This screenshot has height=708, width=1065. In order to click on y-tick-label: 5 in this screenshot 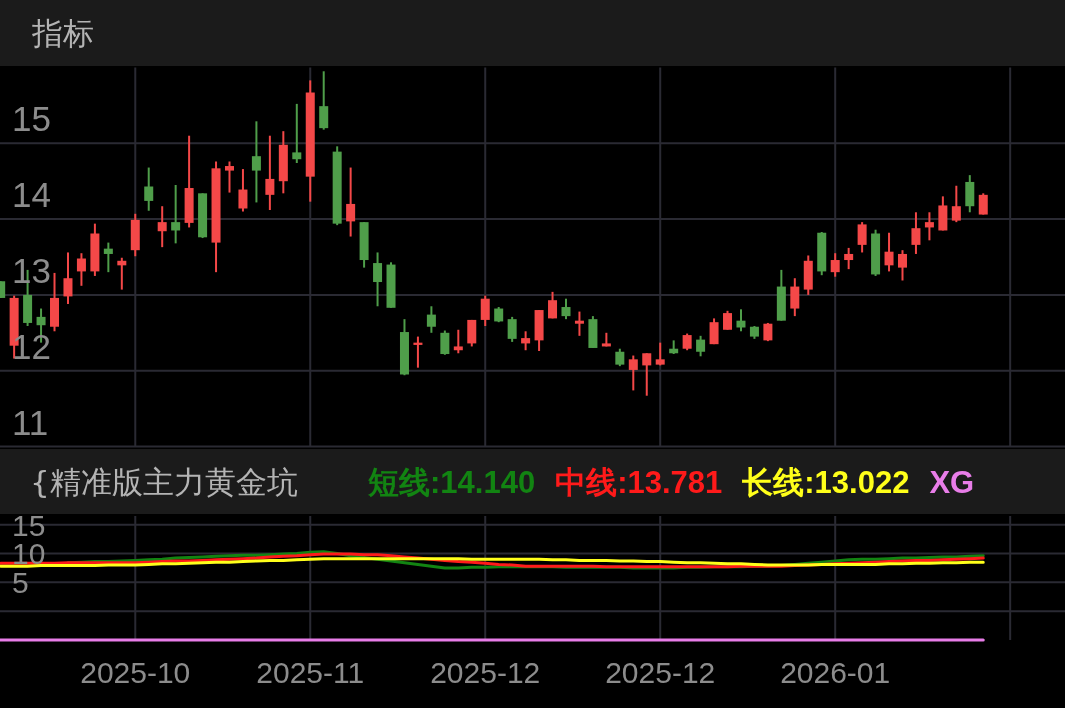, I will do `click(20, 583)`.